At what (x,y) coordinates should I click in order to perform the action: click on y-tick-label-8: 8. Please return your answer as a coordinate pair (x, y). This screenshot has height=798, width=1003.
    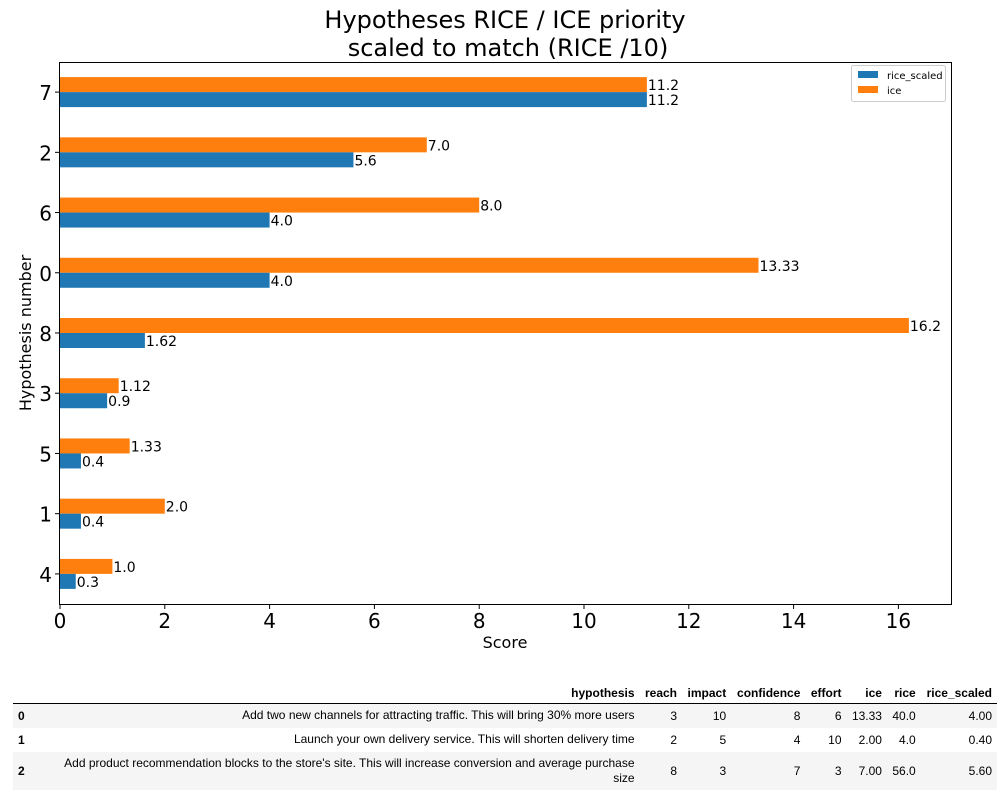
    Looking at the image, I should click on (45, 334).